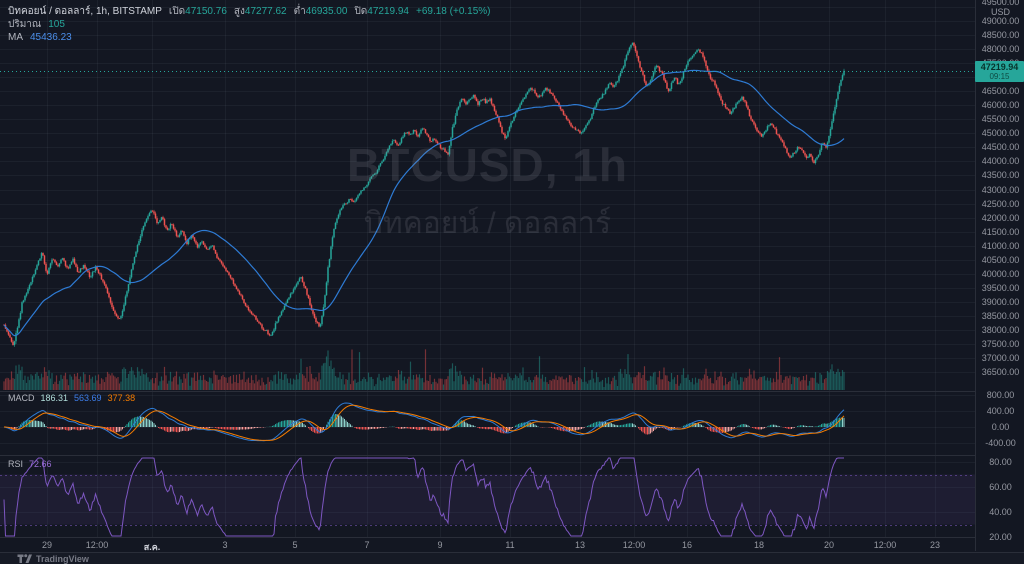 The image size is (1024, 564). Describe the element at coordinates (580, 545) in the screenshot. I see `time-axis-tick: 13` at that location.